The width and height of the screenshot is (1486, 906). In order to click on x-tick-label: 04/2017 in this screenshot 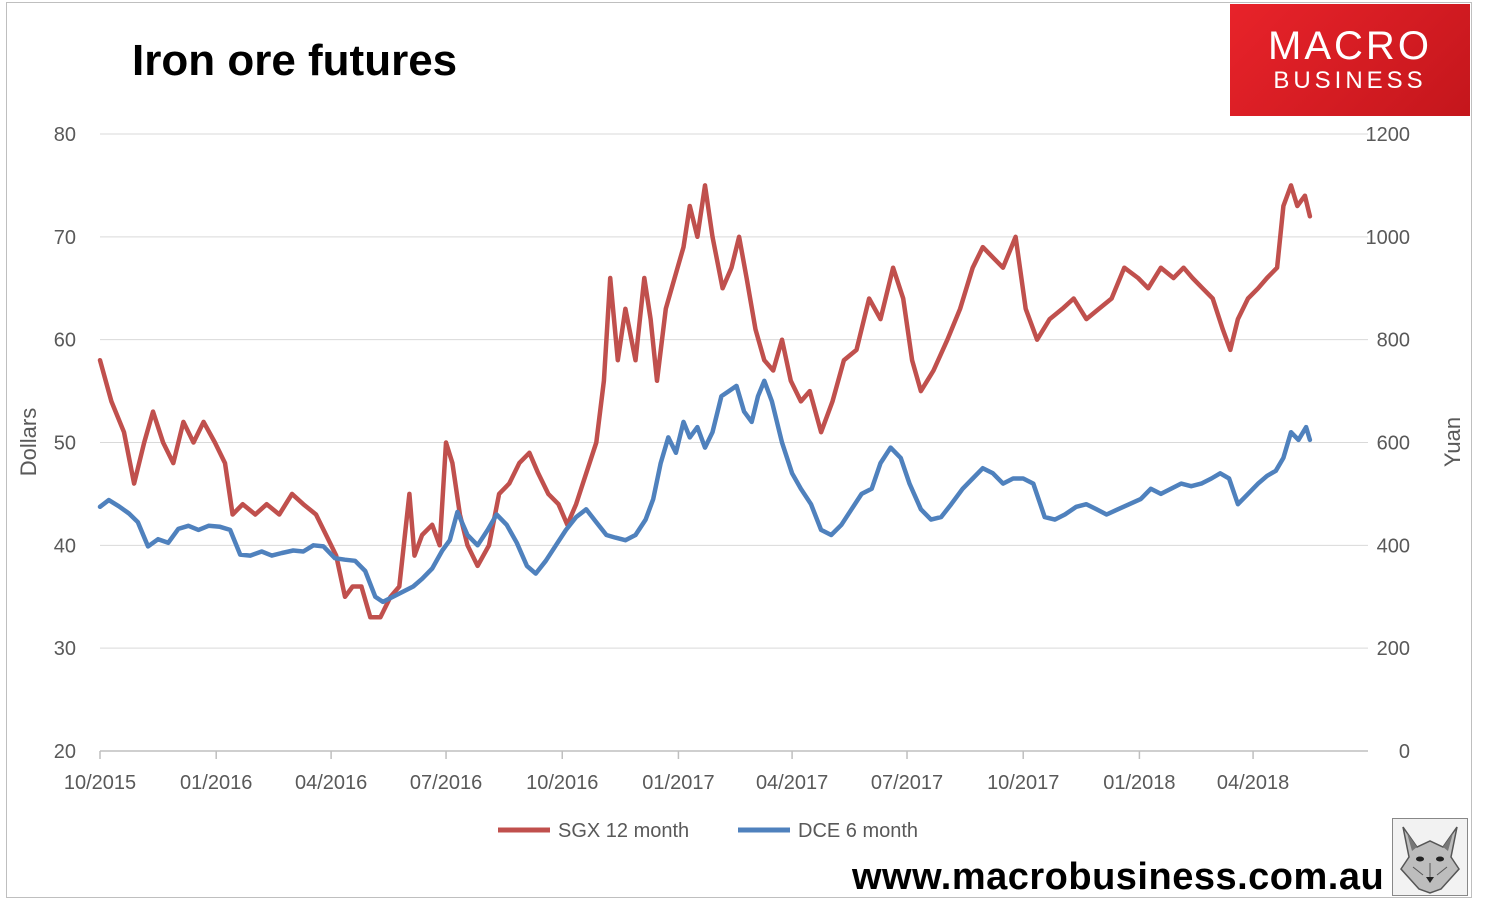, I will do `click(792, 783)`.